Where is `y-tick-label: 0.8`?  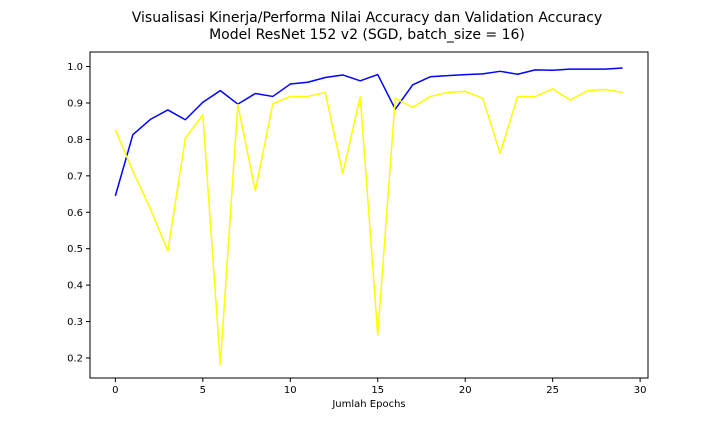
y-tick-label: 0.8 is located at coordinates (75, 140).